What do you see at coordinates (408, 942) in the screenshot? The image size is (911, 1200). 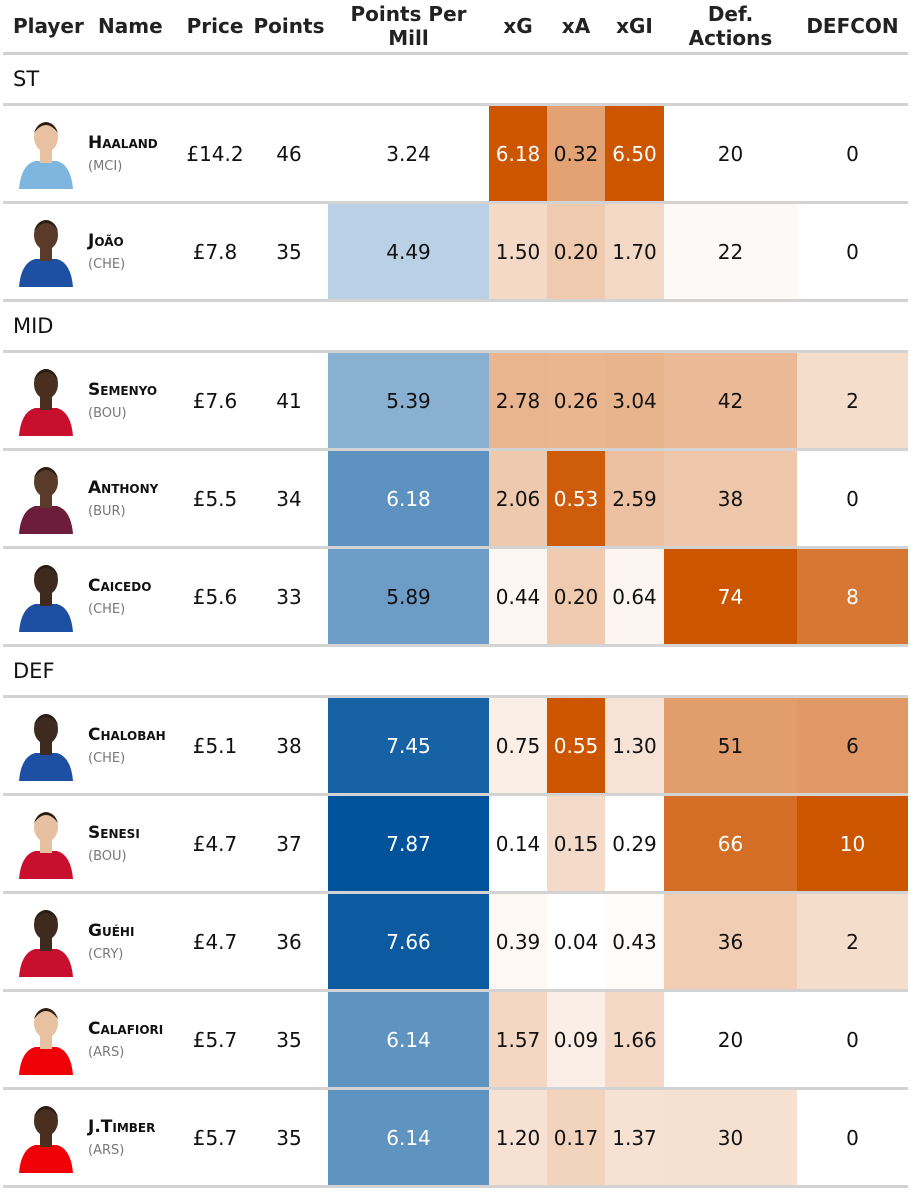 I see `stat-cell: 7.66` at bounding box center [408, 942].